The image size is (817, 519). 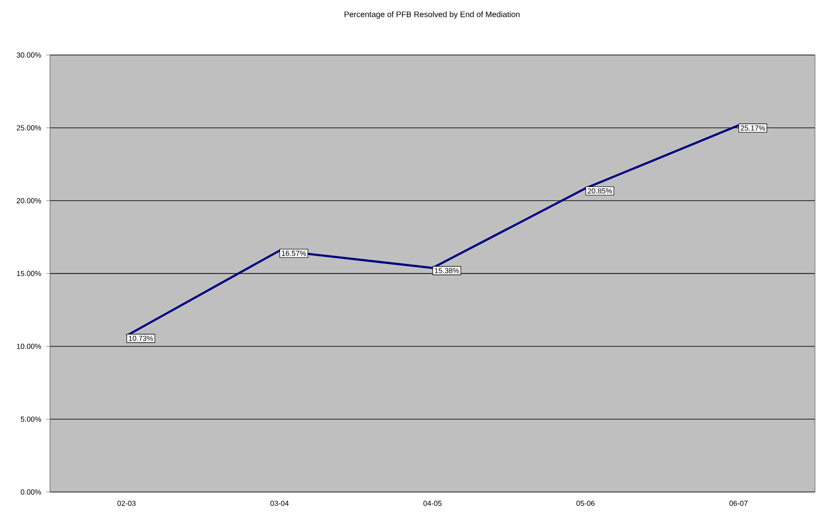 I want to click on chart-title: Percentage of PFB Resolved by End of Mediation, so click(x=432, y=15).